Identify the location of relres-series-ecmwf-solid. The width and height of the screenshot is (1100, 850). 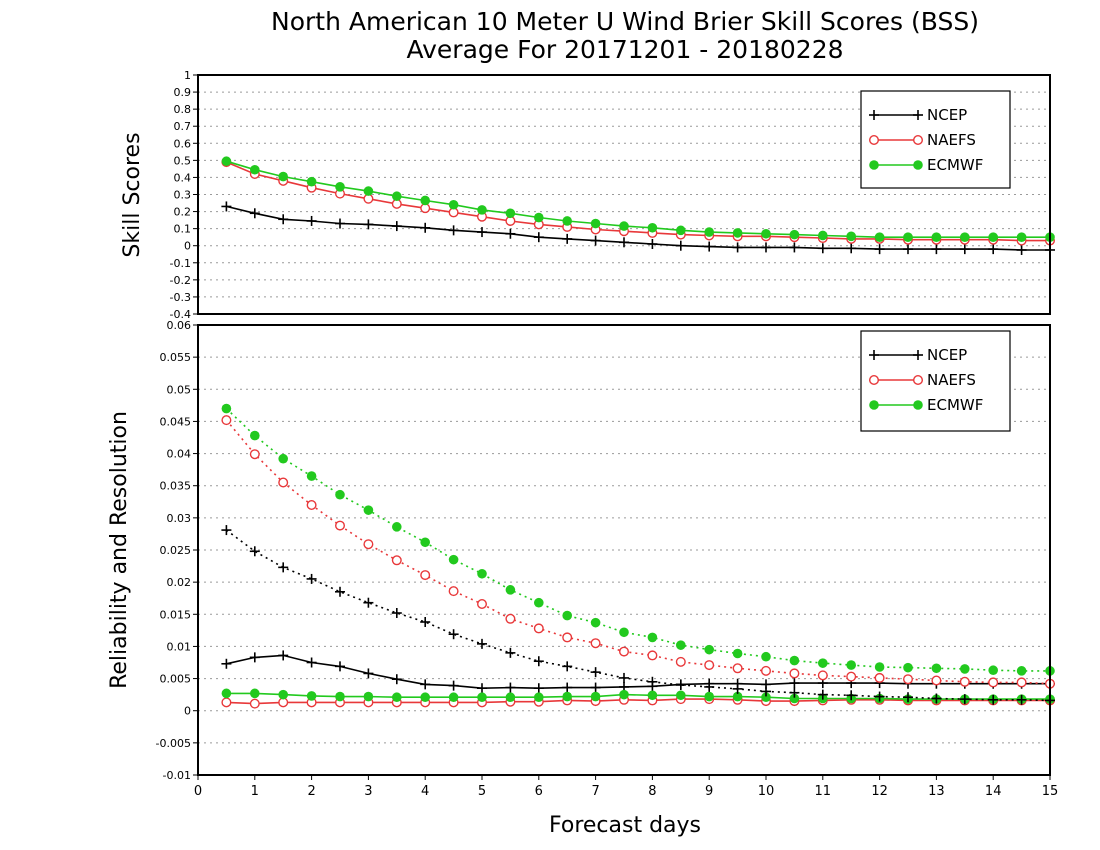
(638, 696).